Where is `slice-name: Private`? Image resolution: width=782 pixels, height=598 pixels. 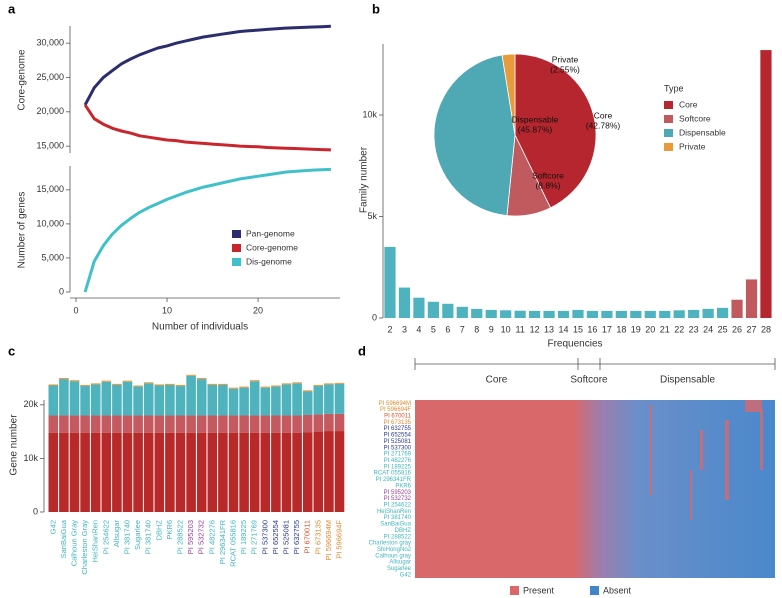
slice-name: Private is located at coordinates (565, 59).